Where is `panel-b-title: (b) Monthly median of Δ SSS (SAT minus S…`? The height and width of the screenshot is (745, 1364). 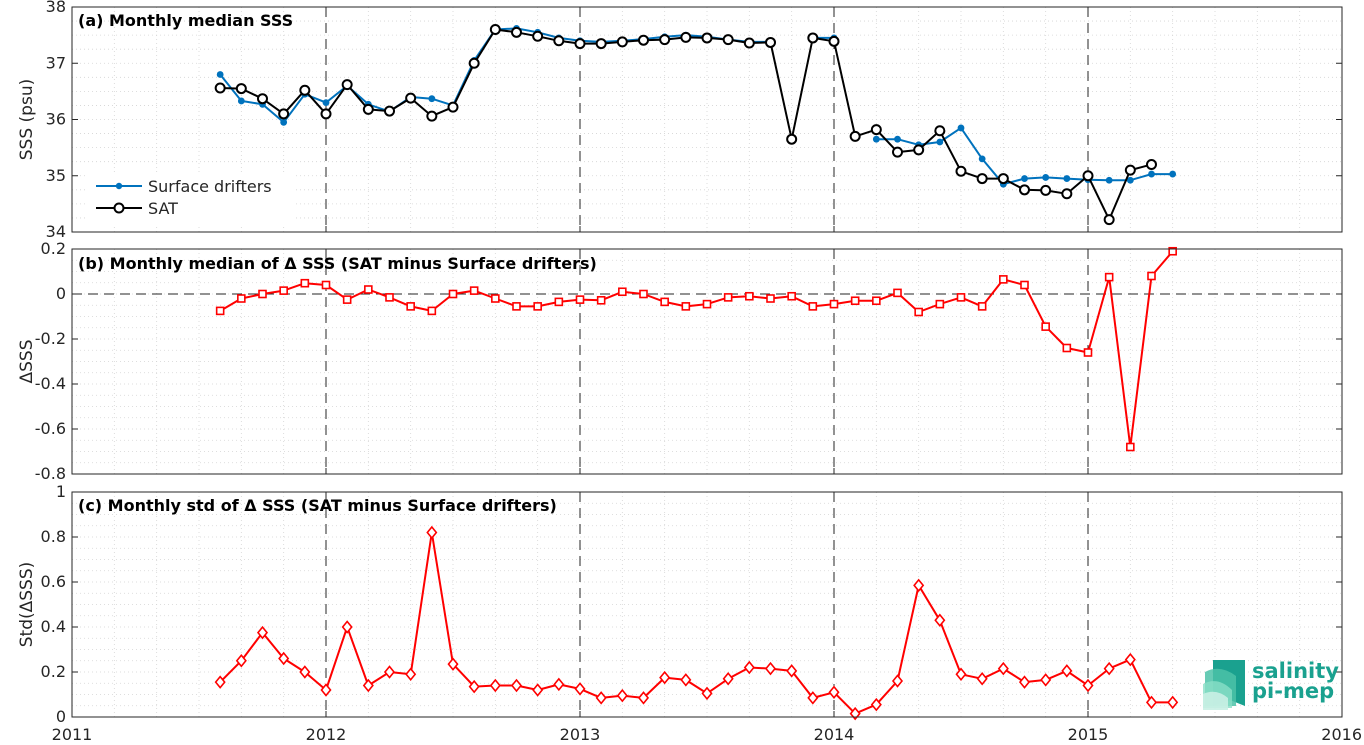 panel-b-title: (b) Monthly median of Δ SSS (SAT minus S… is located at coordinates (337, 263).